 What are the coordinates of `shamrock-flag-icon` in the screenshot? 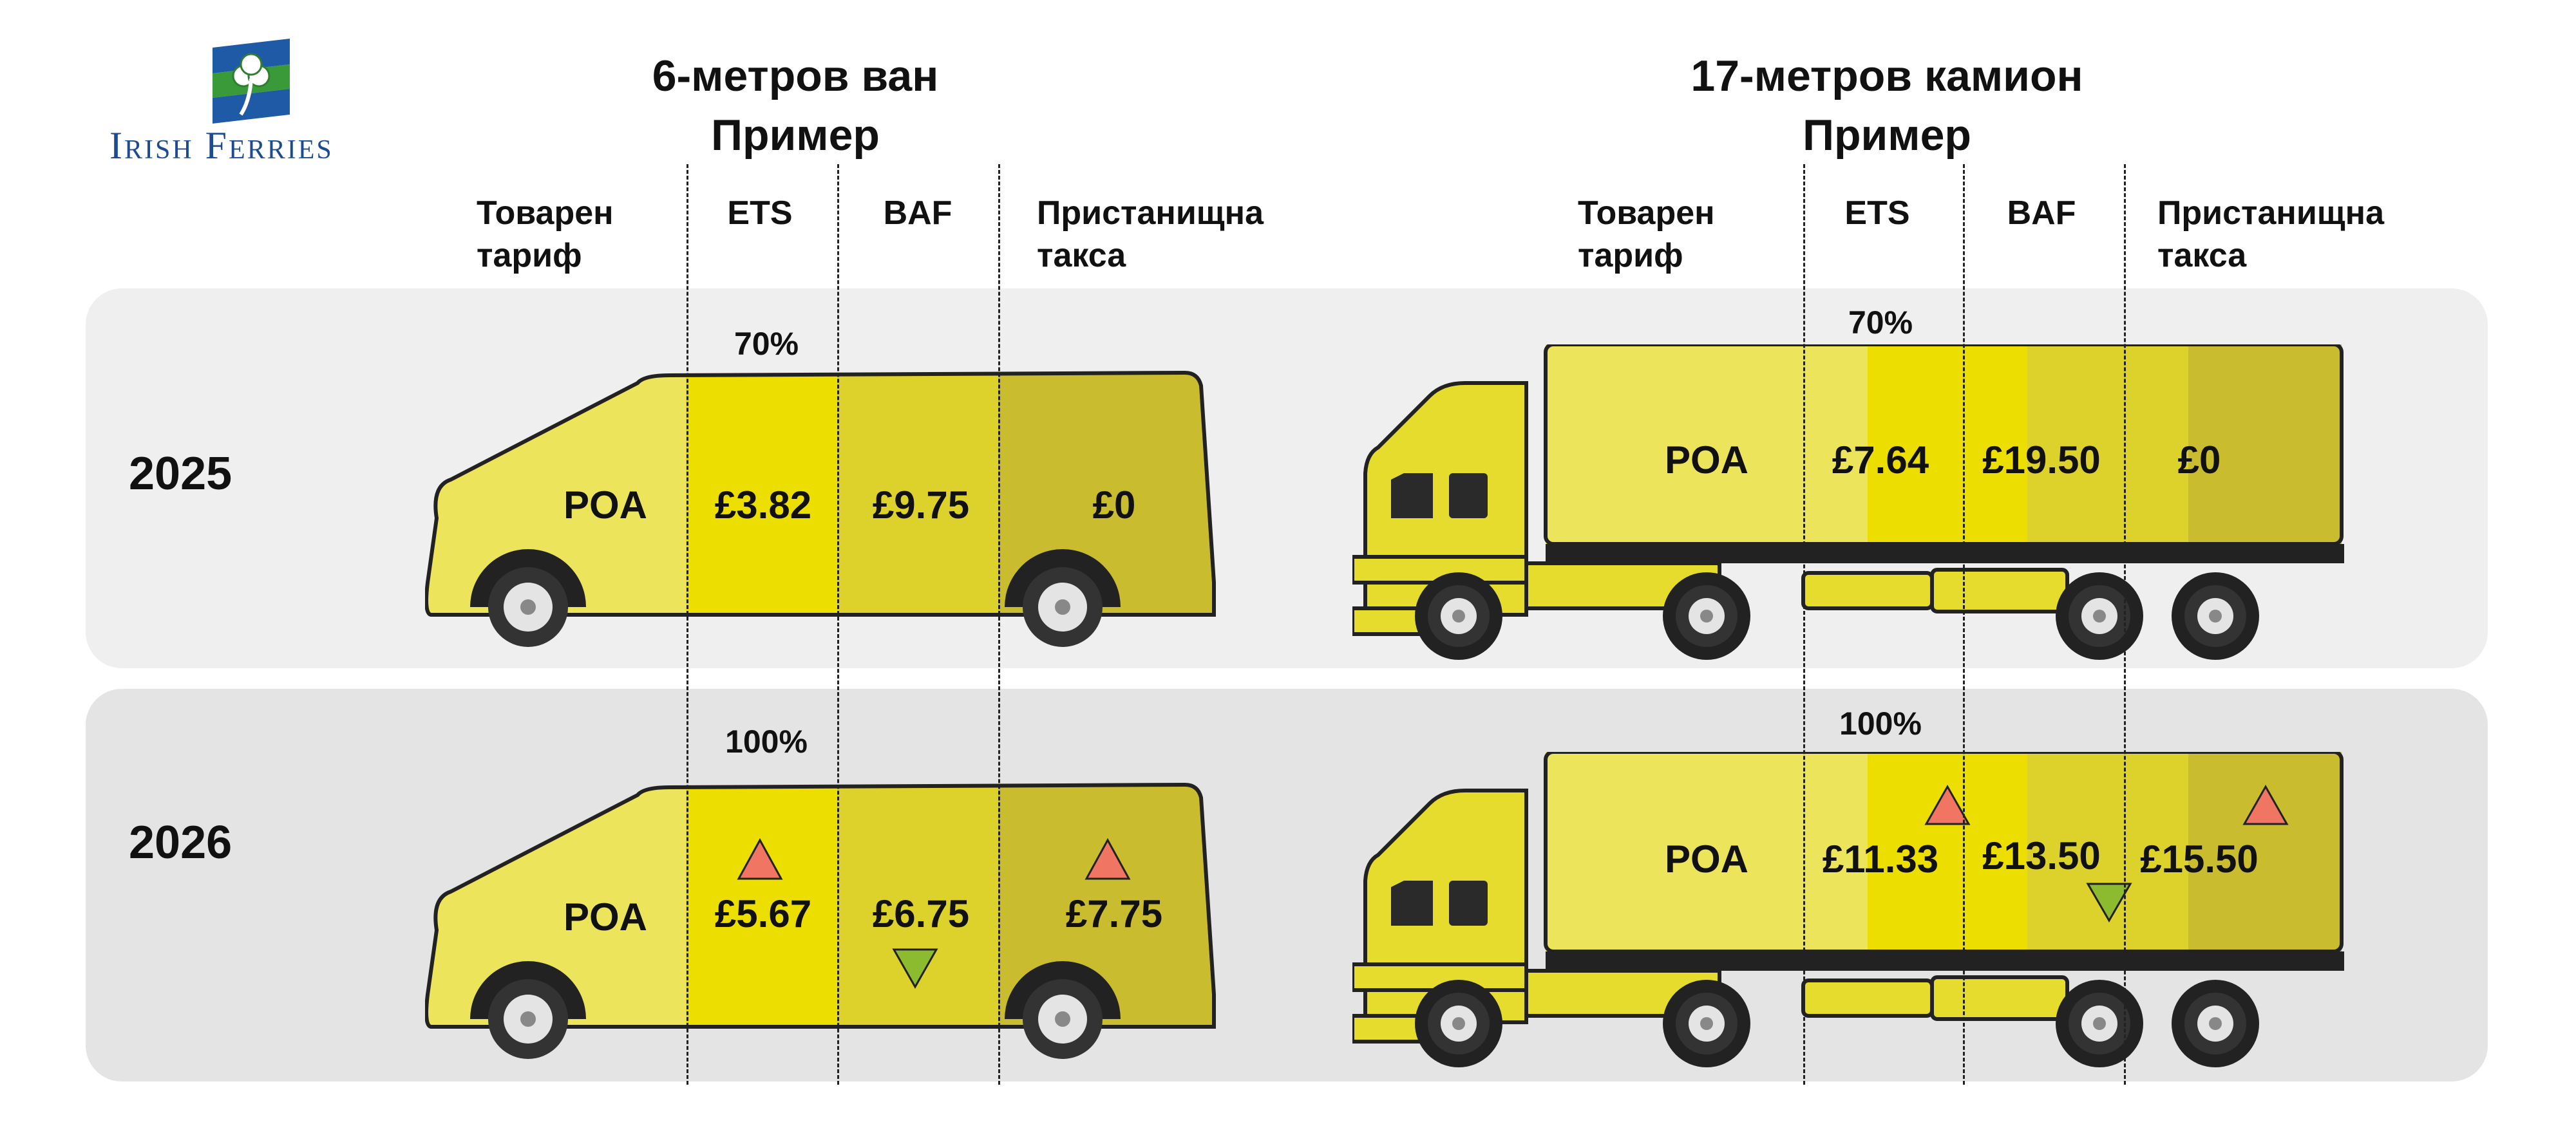 It's located at (251, 81).